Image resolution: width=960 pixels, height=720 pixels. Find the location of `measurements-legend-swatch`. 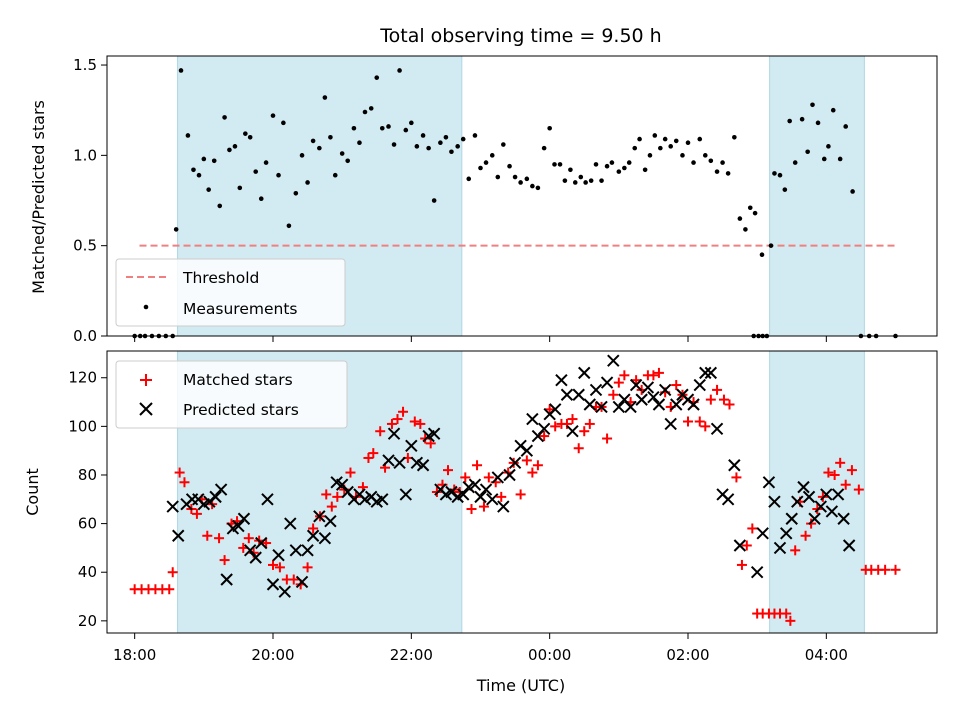

measurements-legend-swatch is located at coordinates (146, 307).